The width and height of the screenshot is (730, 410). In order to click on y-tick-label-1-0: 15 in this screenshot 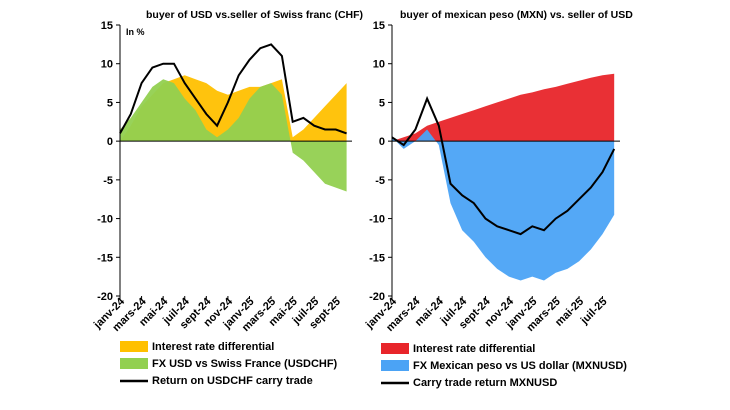, I will do `click(379, 26)`.